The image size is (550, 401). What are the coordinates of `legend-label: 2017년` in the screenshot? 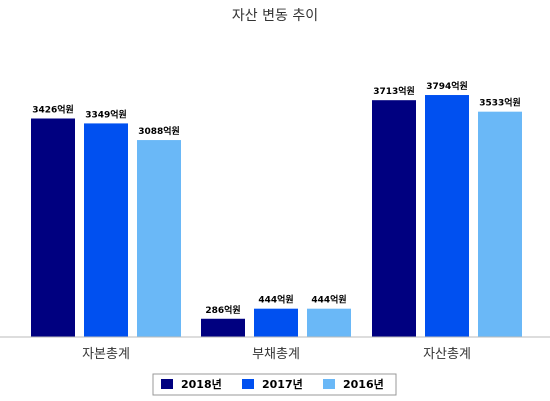 It's located at (282, 384).